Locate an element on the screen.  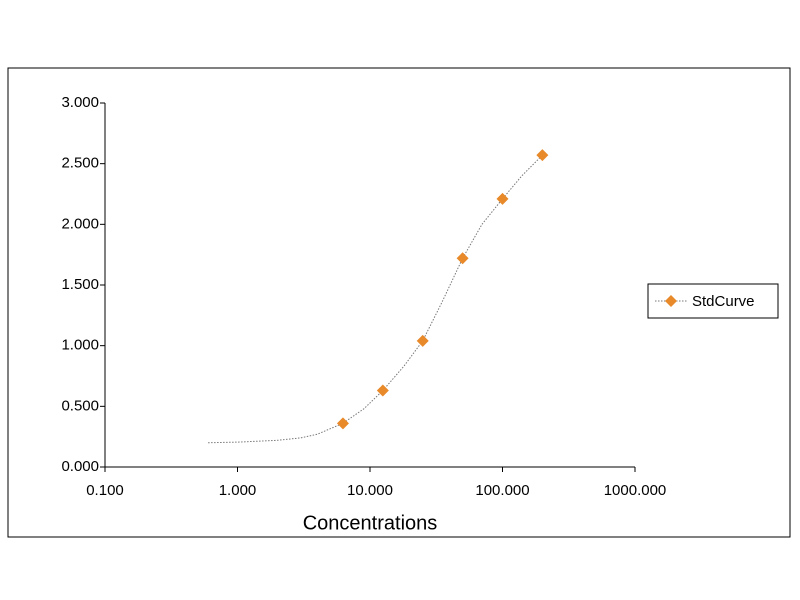
x-tick-label: 0.100 is located at coordinates (105, 490).